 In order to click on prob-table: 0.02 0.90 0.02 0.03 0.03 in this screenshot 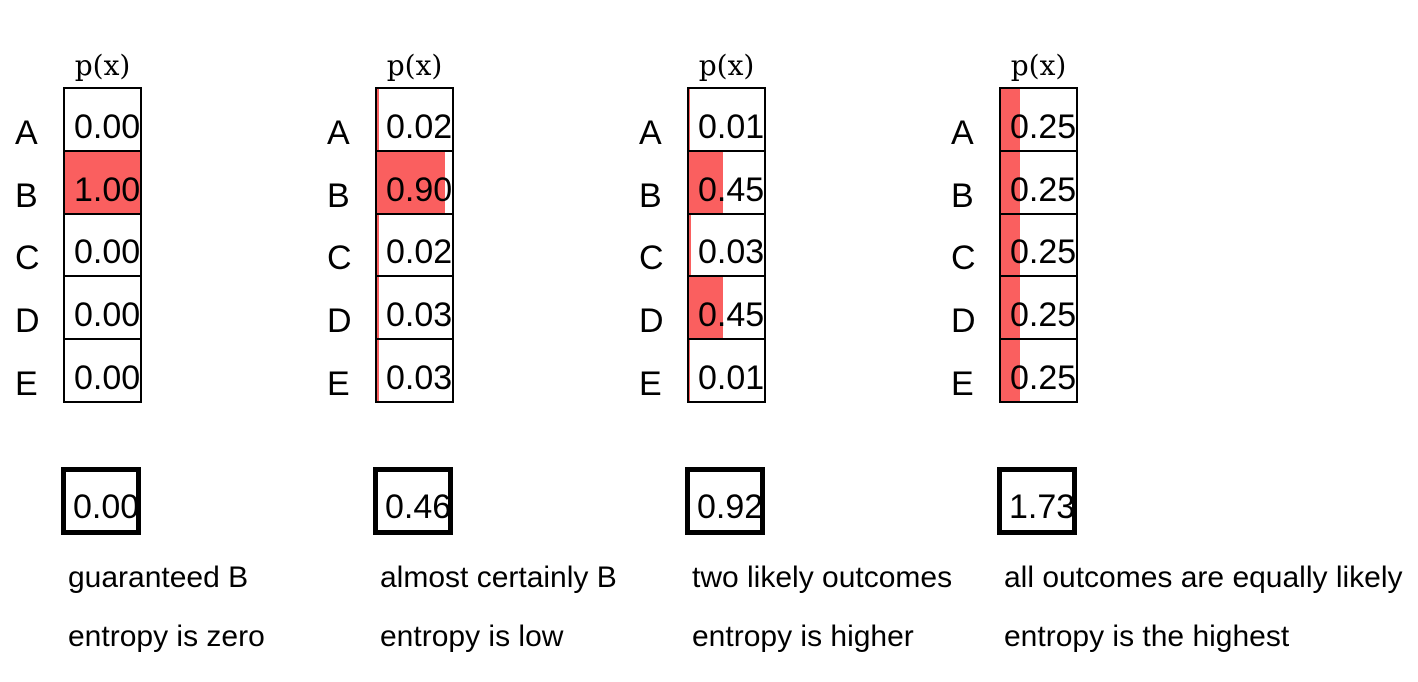, I will do `click(414, 245)`.